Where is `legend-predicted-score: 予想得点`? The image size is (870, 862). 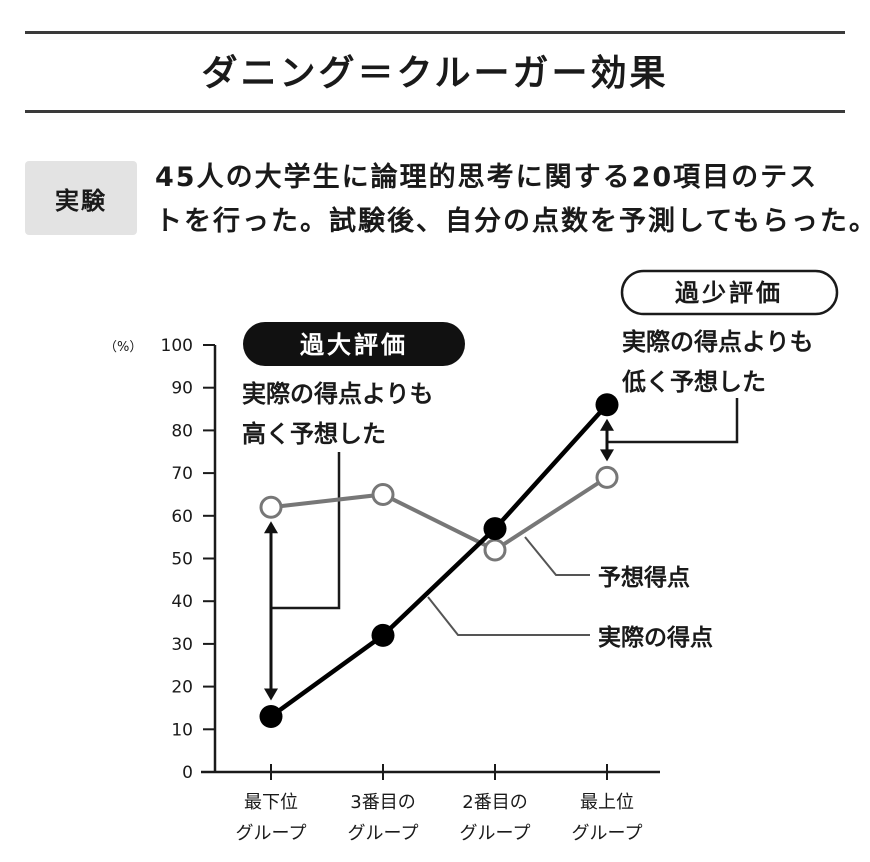 legend-predicted-score: 予想得点 is located at coordinates (644, 577).